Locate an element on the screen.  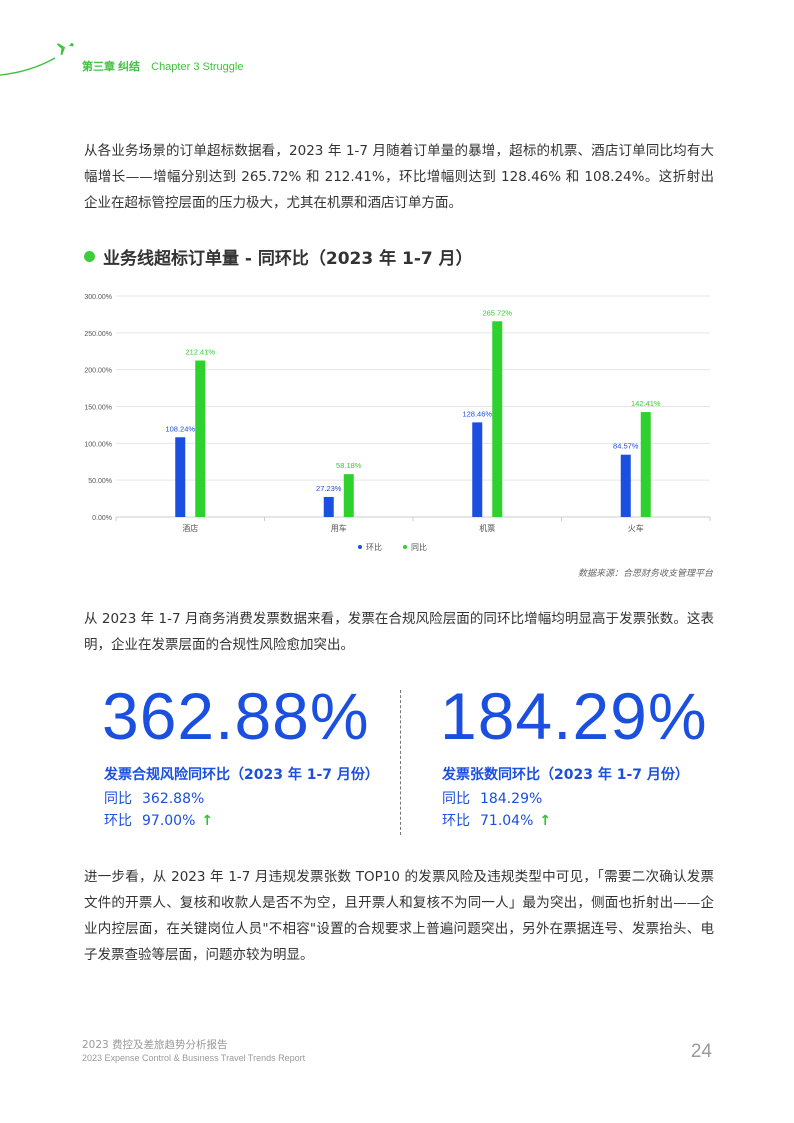
stats-divider is located at coordinates (400, 762).